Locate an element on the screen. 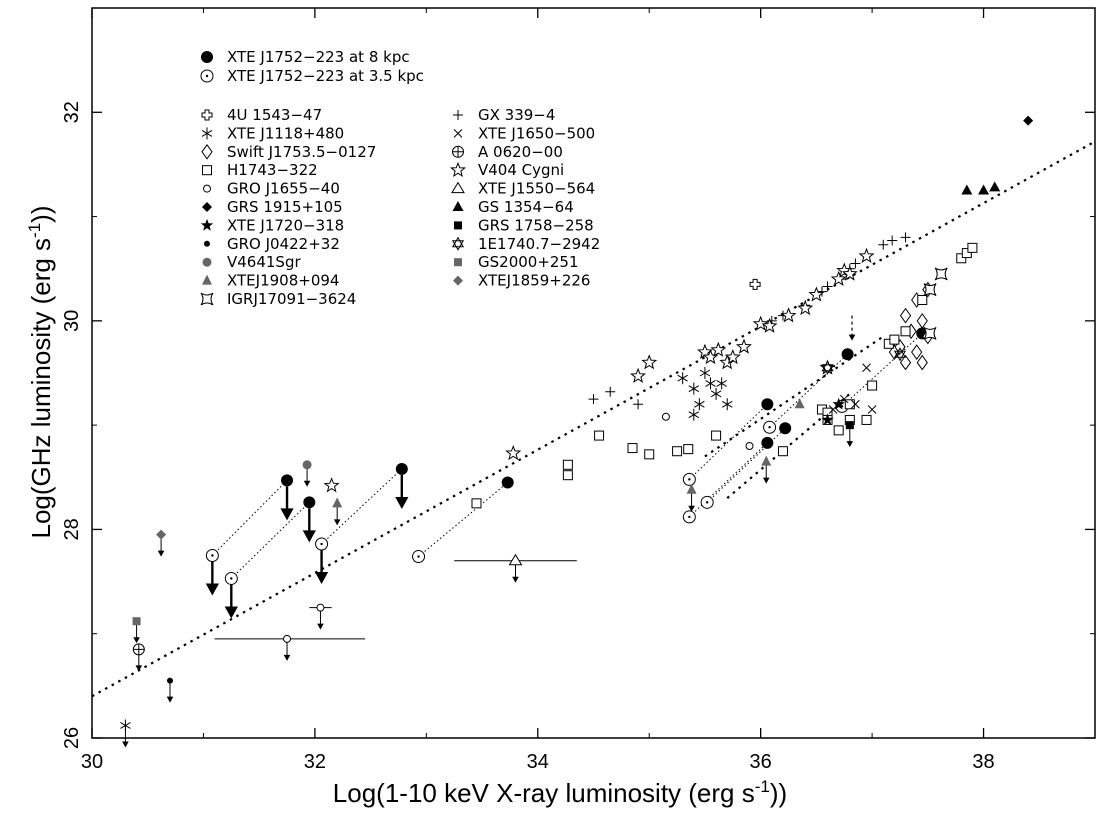  legend-item-left-8: V4641Sgr is located at coordinates (251, 262).